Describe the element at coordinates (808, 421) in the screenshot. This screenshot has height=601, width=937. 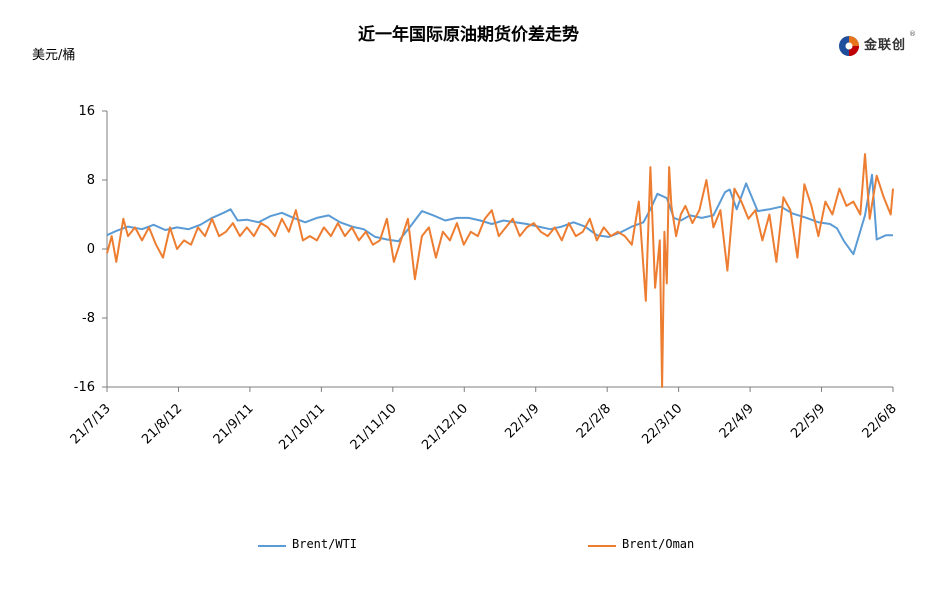
I see `x-tick-label: 22/5/9` at that location.